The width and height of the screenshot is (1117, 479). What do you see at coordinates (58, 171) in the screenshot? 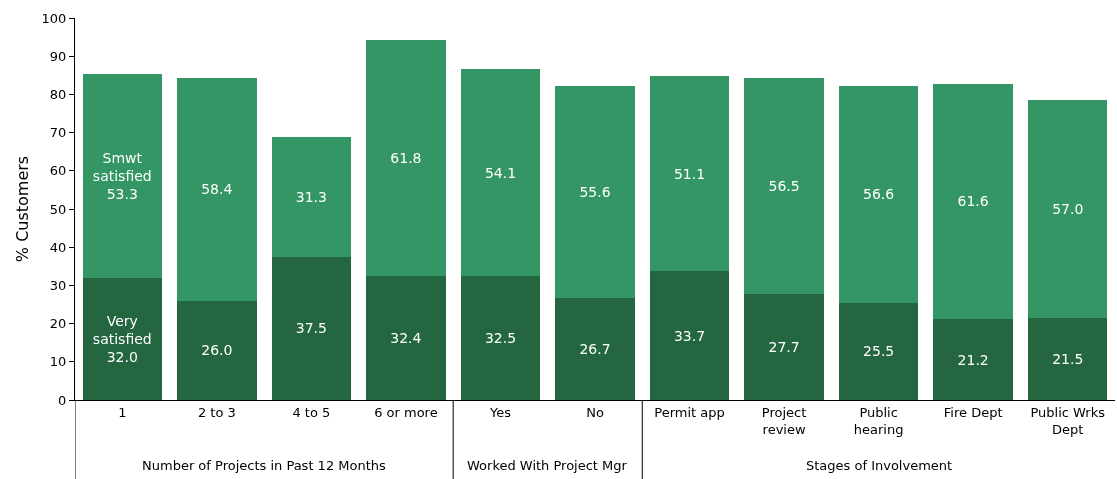
I see `y-tick-label: 60` at bounding box center [58, 171].